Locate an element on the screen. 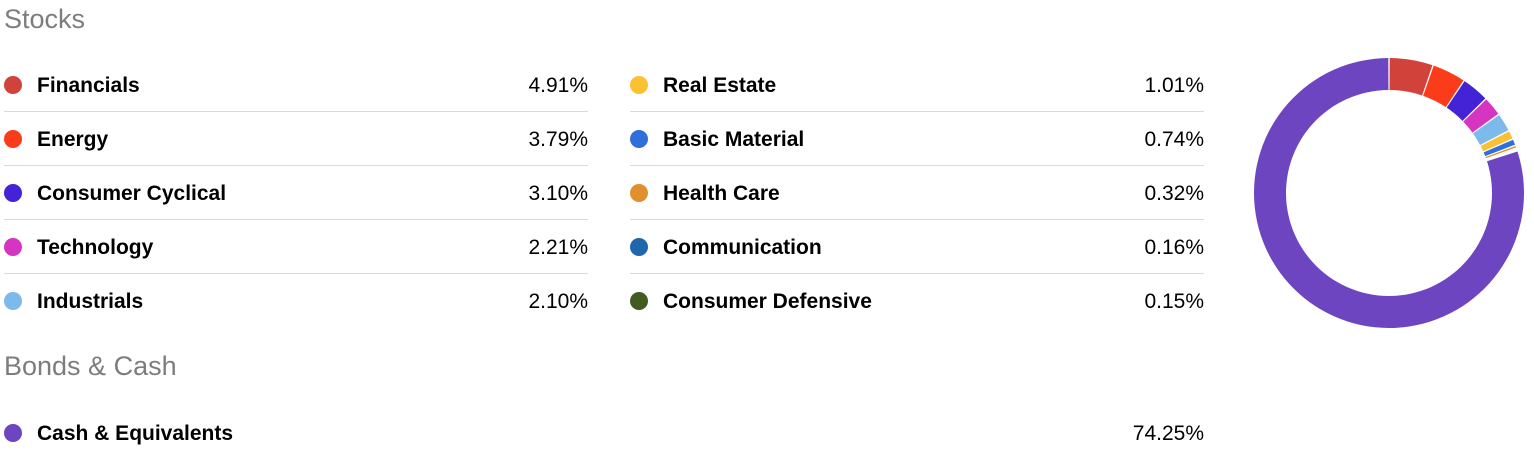  legend-row-technology: Technology 2.21% is located at coordinates (296, 247).